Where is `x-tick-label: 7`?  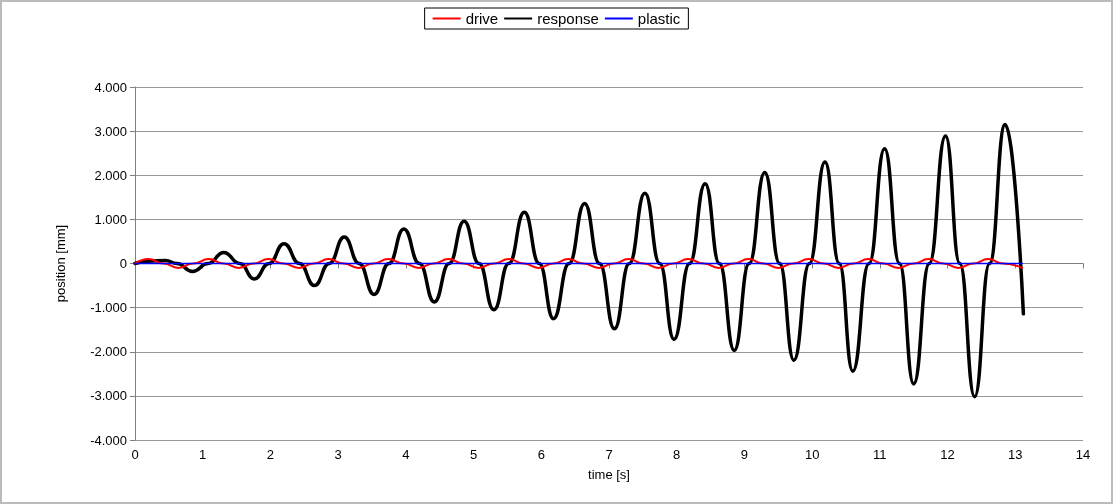
x-tick-label: 7 is located at coordinates (609, 454).